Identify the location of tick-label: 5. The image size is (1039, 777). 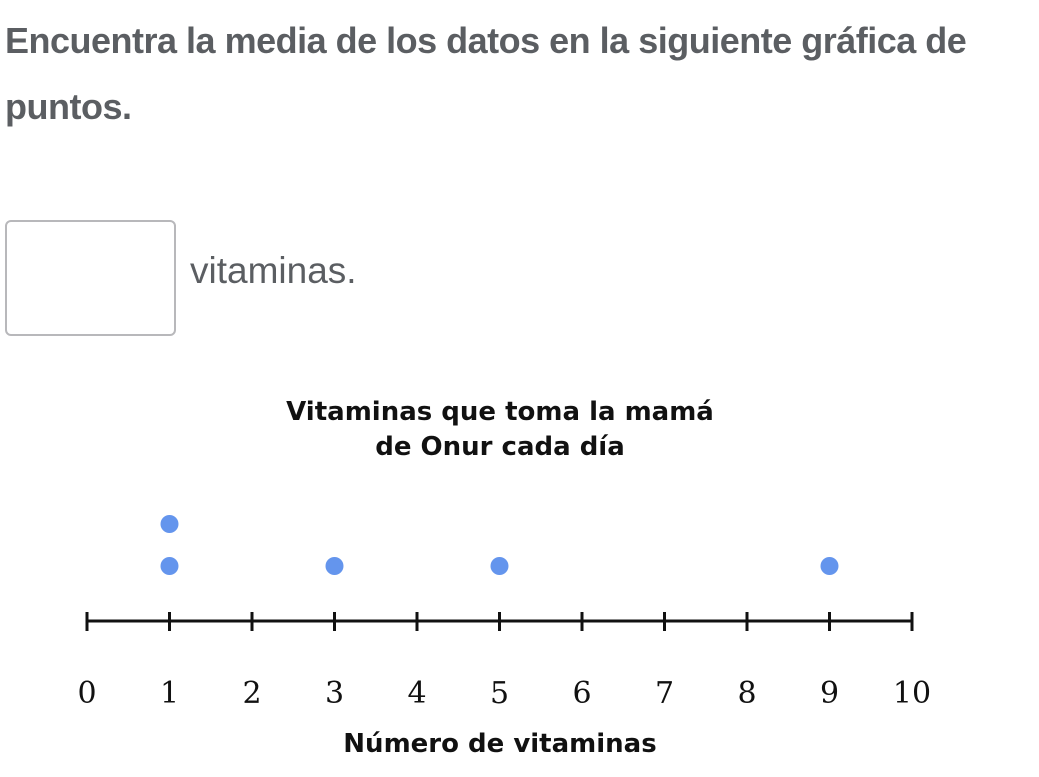
(499, 693).